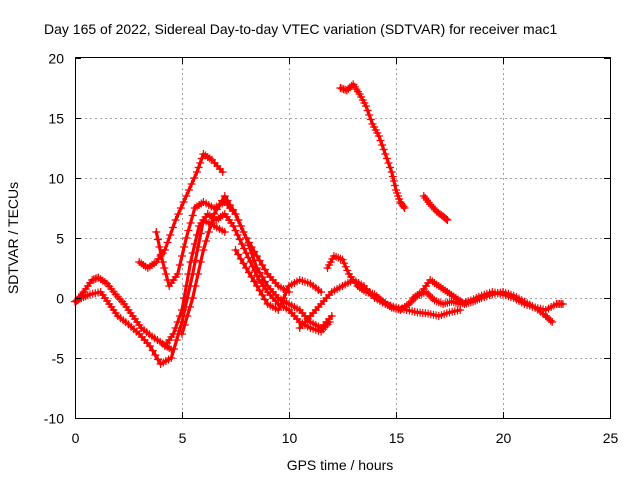 This screenshot has width=640, height=480. Describe the element at coordinates (54, 419) in the screenshot. I see `y-tick-label: -10` at that location.